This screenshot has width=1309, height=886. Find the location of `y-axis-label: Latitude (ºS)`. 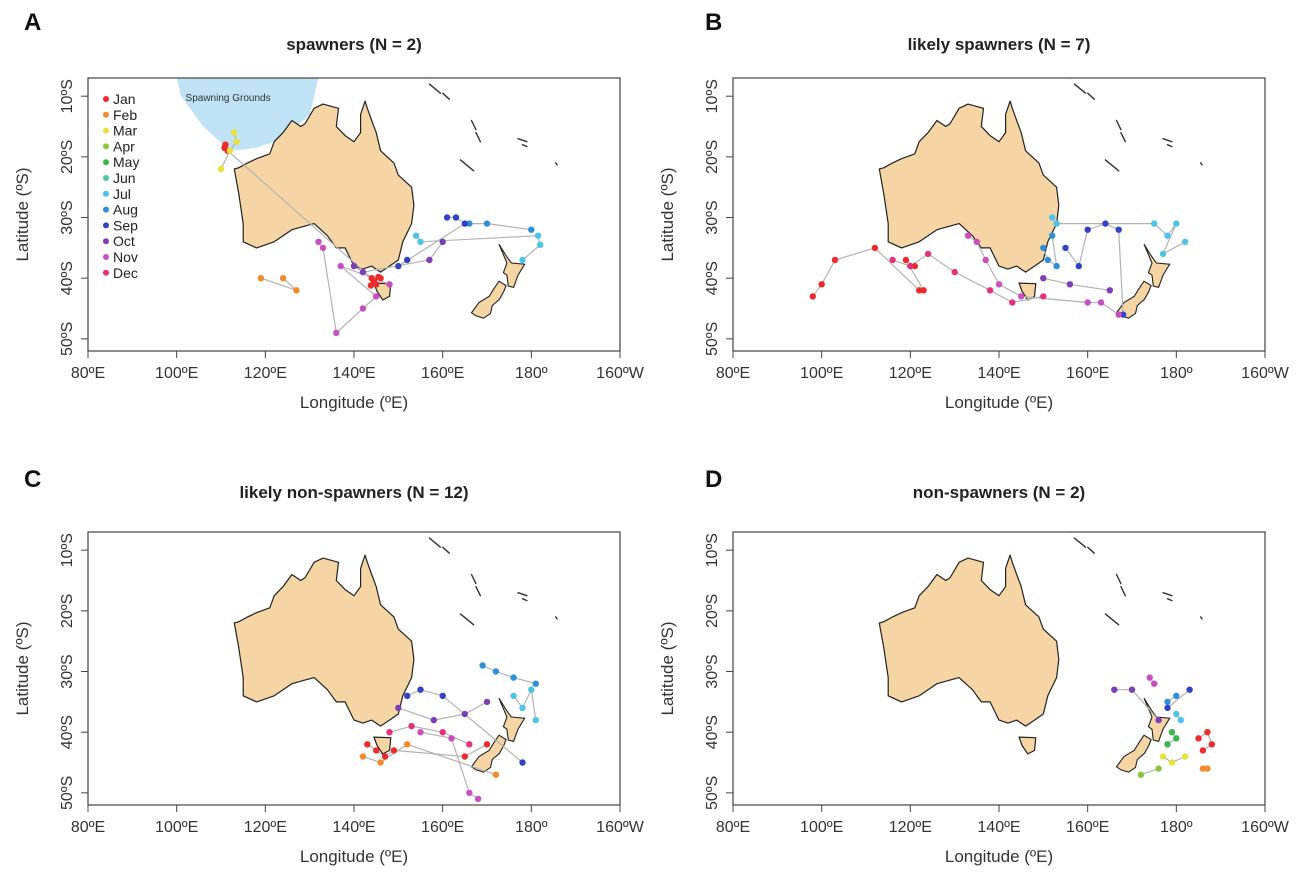

y-axis-label: Latitude (ºS) is located at coordinates (22, 214).